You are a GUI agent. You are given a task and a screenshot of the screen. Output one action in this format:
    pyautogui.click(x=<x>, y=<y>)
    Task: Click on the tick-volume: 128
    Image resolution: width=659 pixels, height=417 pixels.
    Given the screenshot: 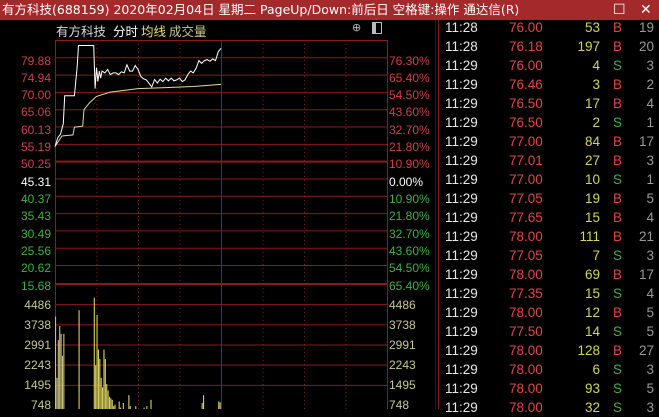 What is the action you would take?
    pyautogui.click(x=588, y=350)
    